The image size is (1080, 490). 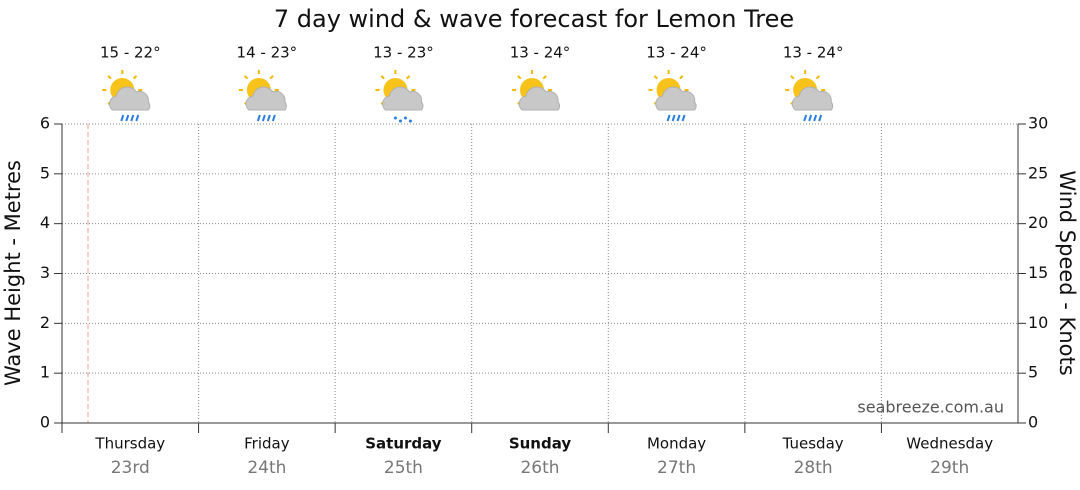 I want to click on y2-tick-label: 30, so click(x=1038, y=123).